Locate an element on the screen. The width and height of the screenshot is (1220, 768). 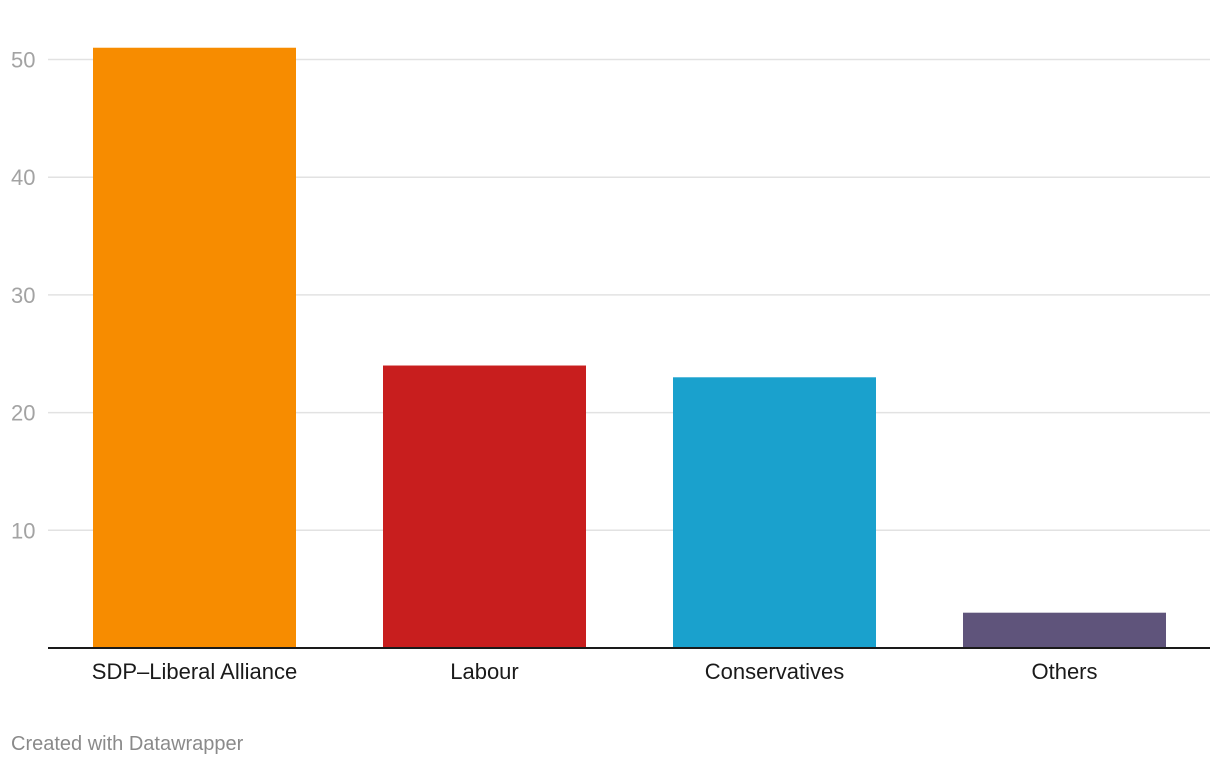
x-tick-label: Labour is located at coordinates (484, 671).